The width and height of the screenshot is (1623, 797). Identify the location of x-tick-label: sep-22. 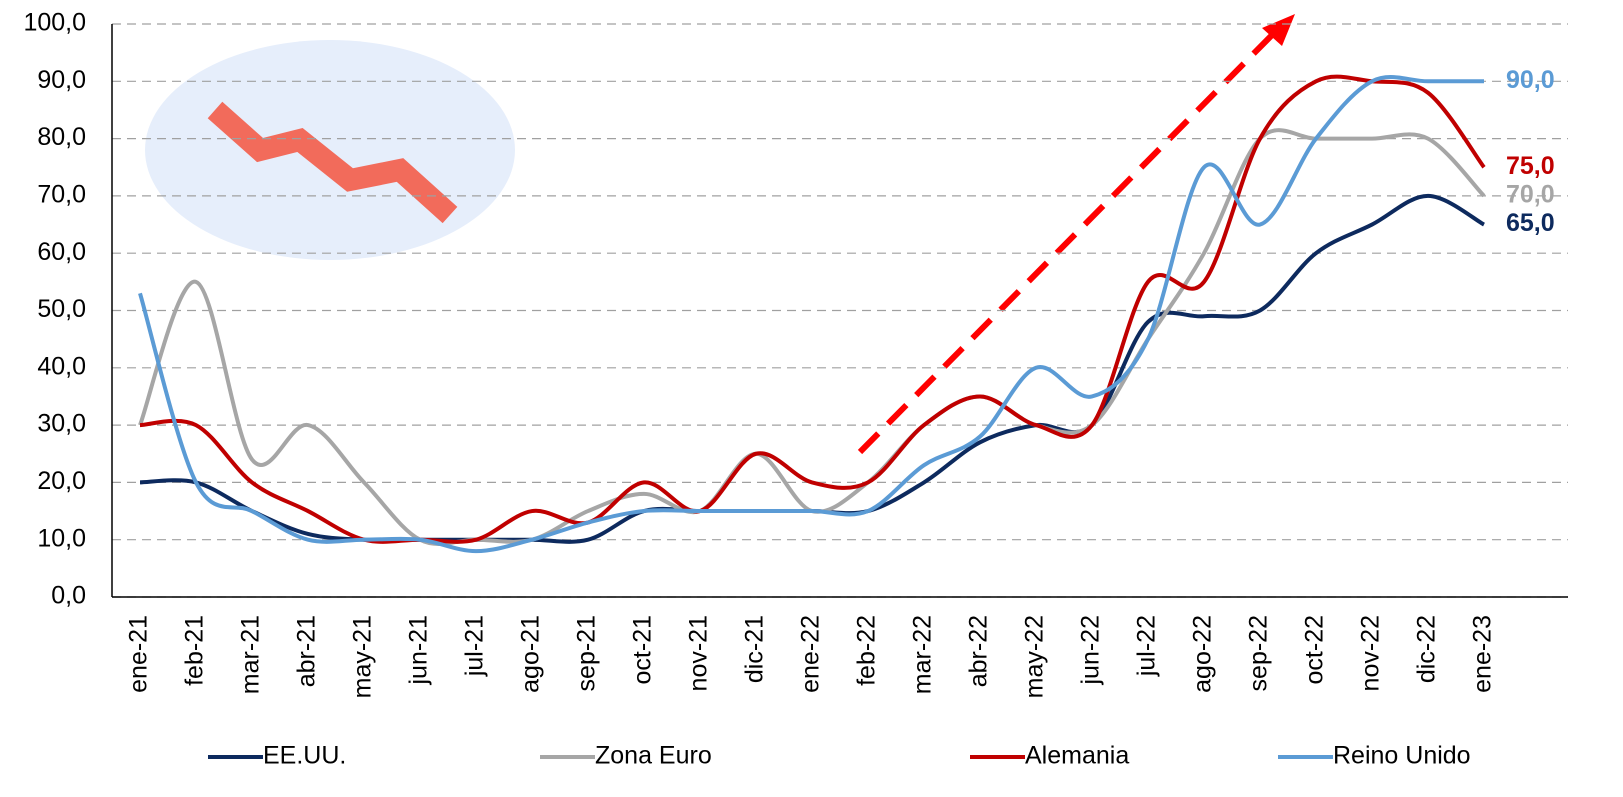
(1259, 653).